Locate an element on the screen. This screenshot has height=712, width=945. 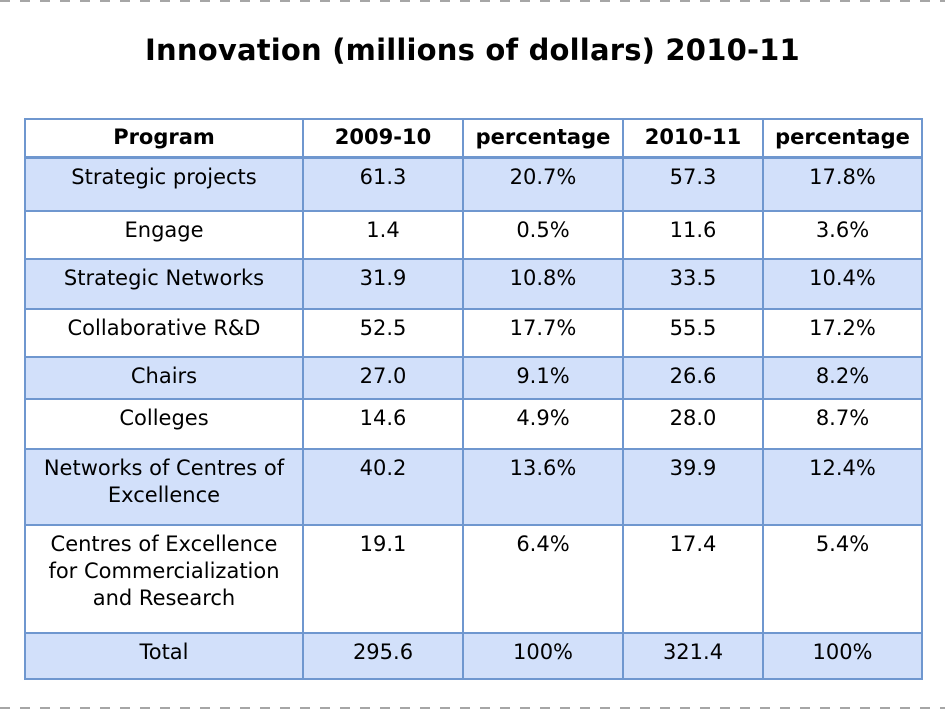
percentage-2010-11-cell: 17.2% is located at coordinates (842, 333).